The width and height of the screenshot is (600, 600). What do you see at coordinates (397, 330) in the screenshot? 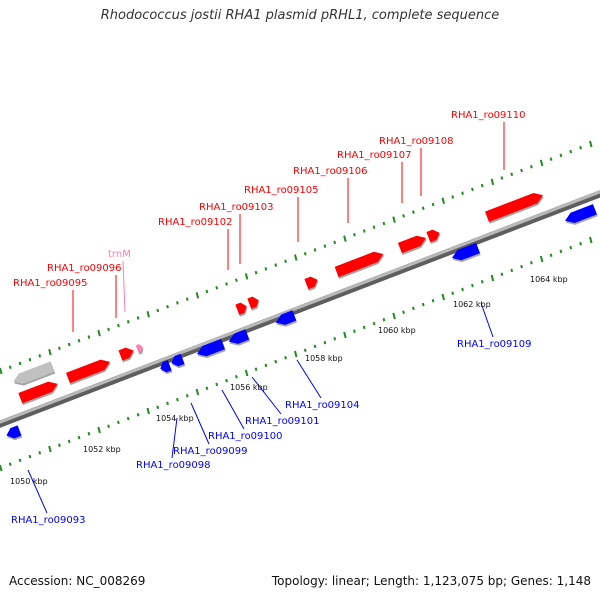
I see `kbp-label: 1060 kbp` at bounding box center [397, 330].